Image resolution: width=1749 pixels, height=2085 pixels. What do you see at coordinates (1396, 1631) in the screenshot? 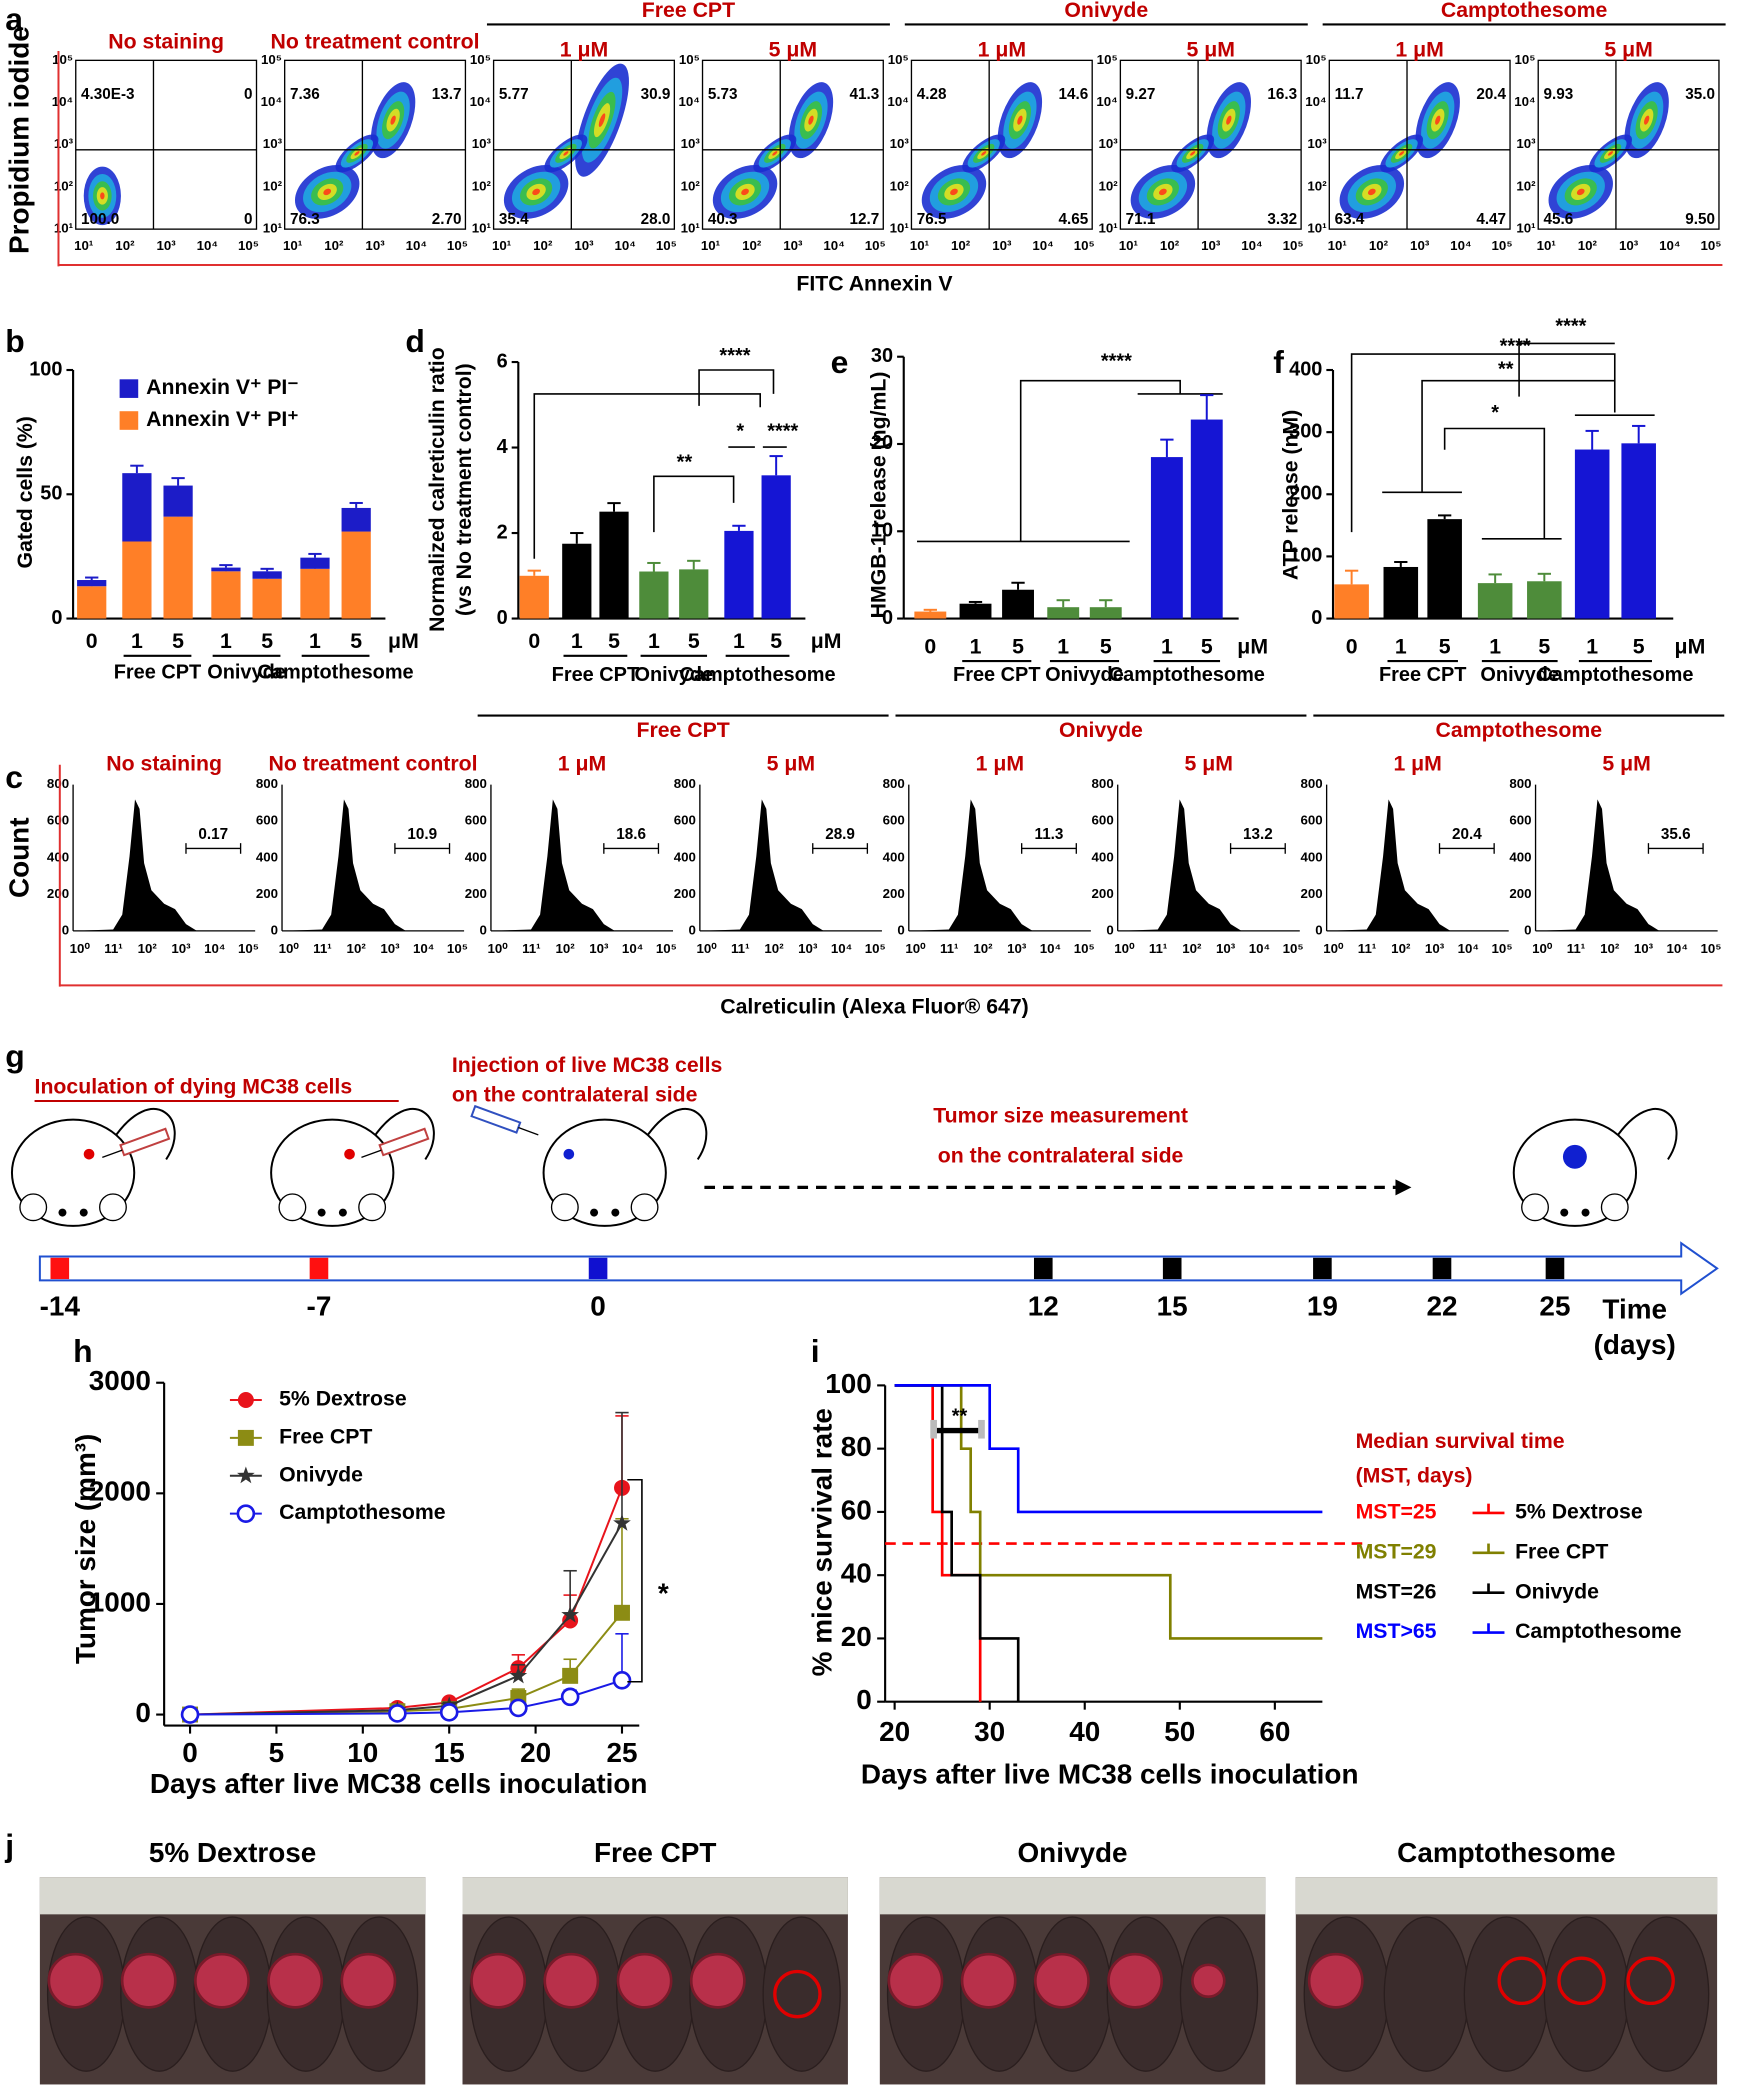
I see `mst-label: MST>65` at bounding box center [1396, 1631].